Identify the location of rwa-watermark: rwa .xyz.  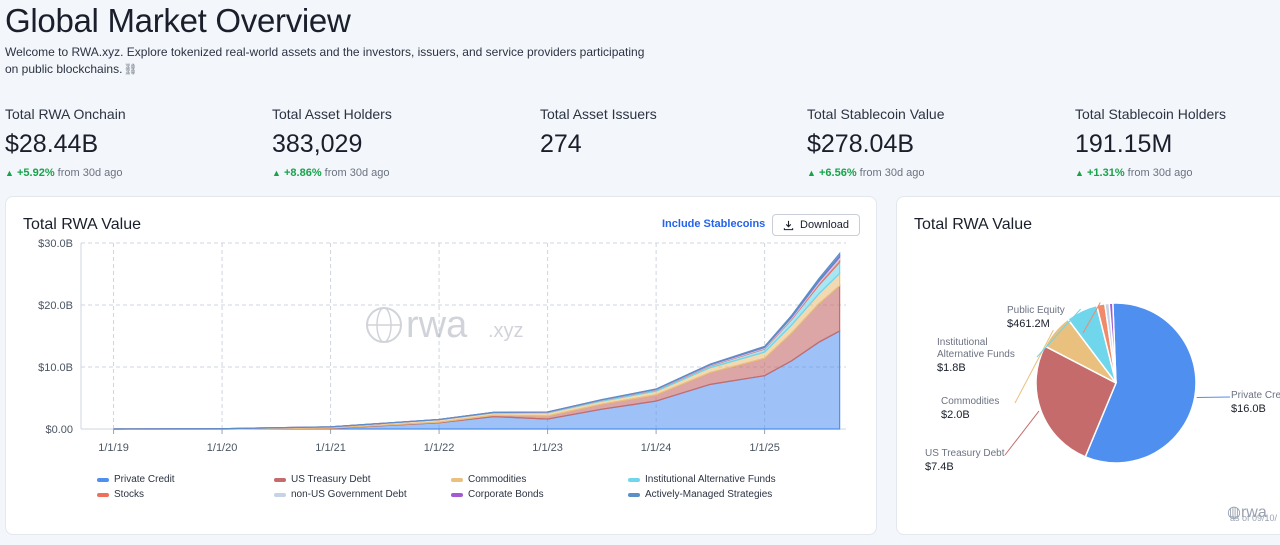
(445, 325).